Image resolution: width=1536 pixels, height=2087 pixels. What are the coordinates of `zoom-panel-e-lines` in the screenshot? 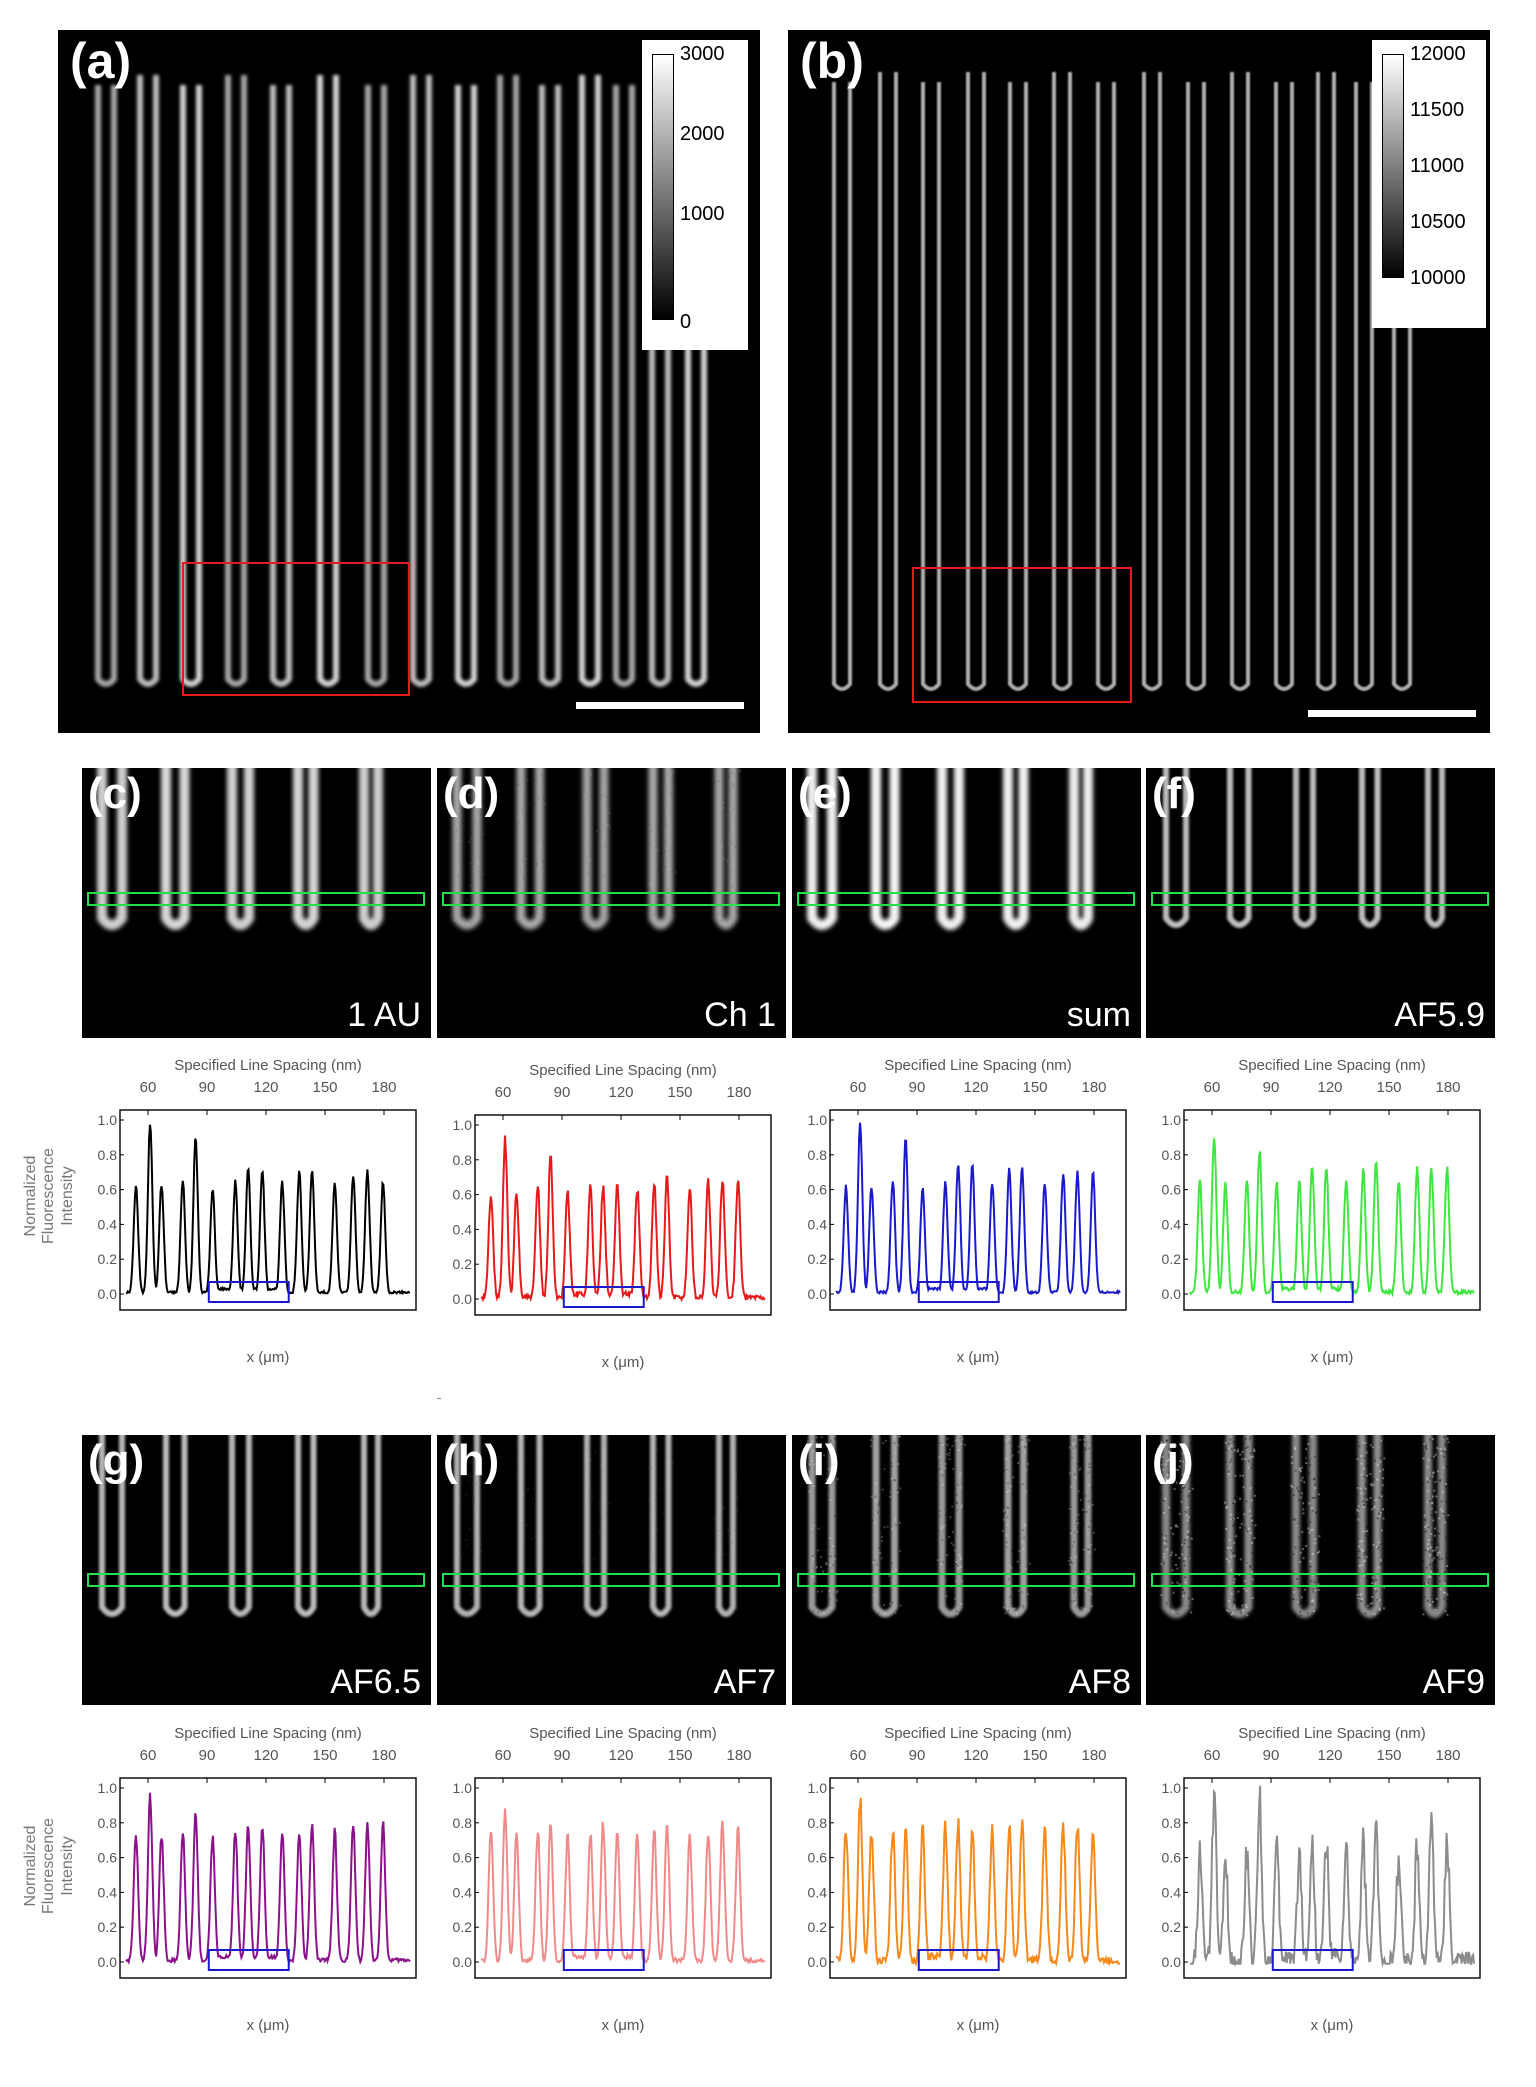 It's located at (950, 849).